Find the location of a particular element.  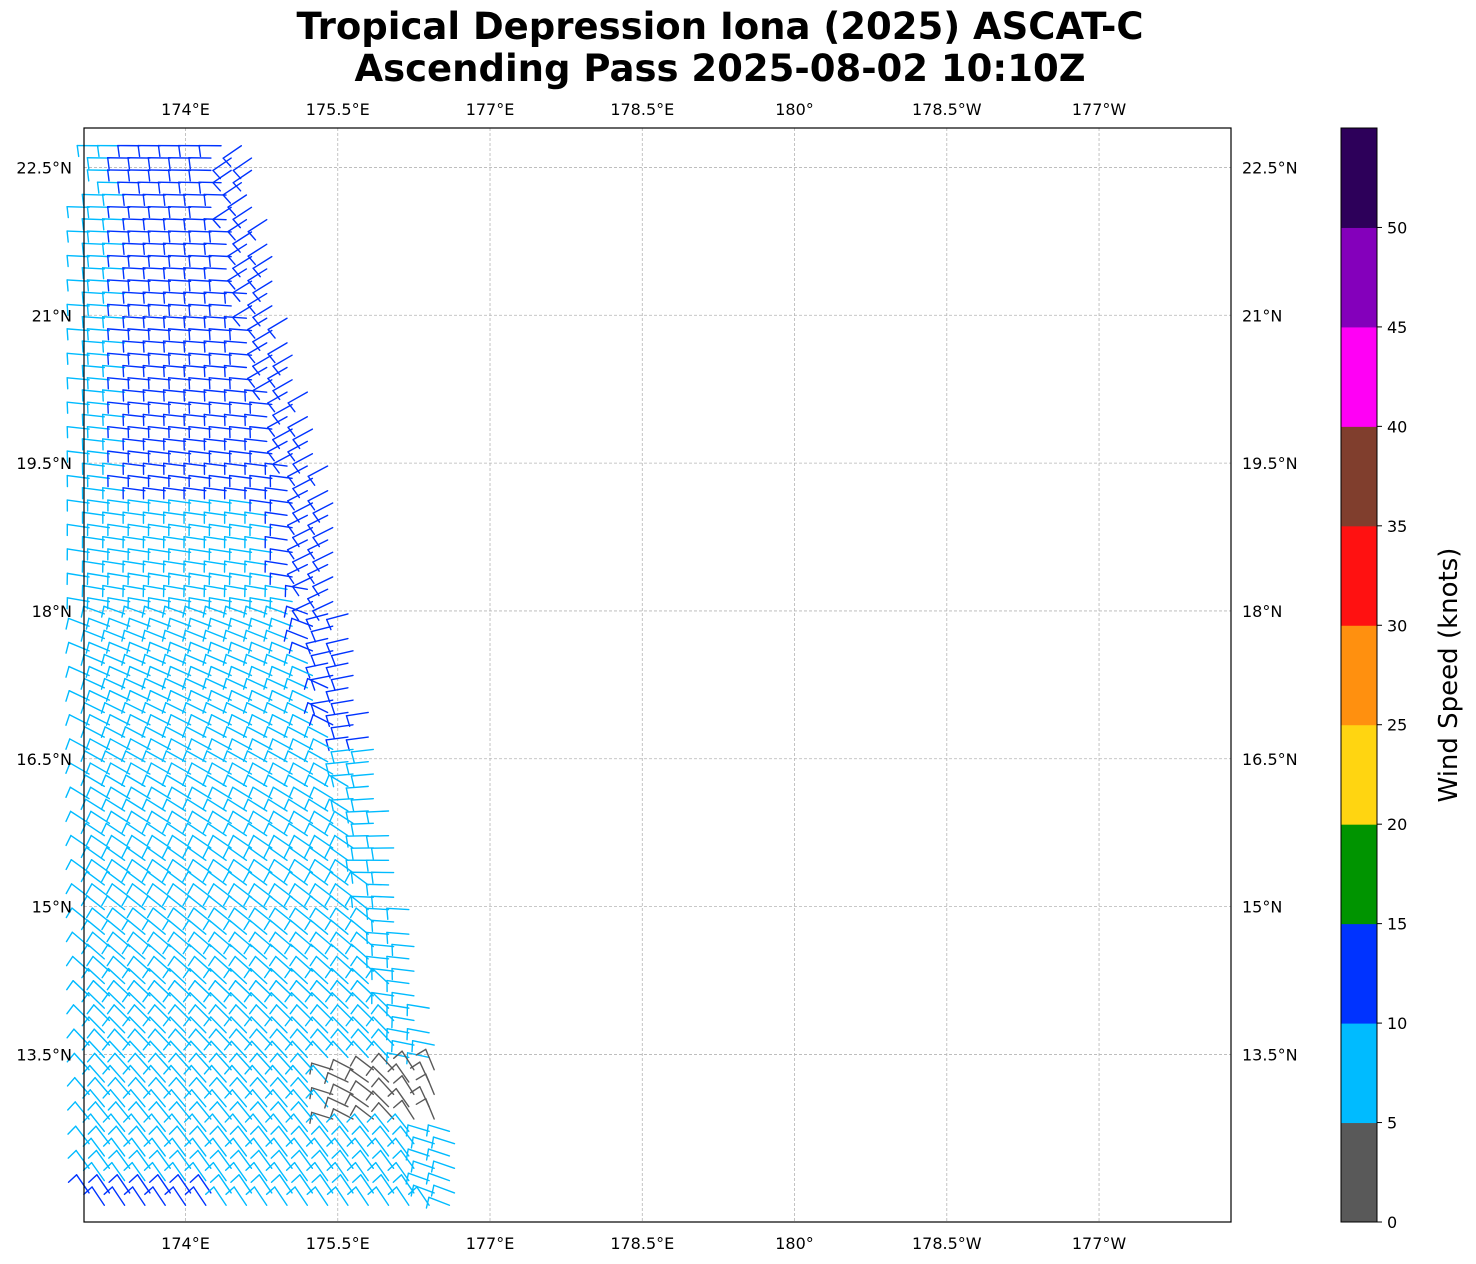

lon-tick-label-bottom: 177°E is located at coordinates (490, 1243).